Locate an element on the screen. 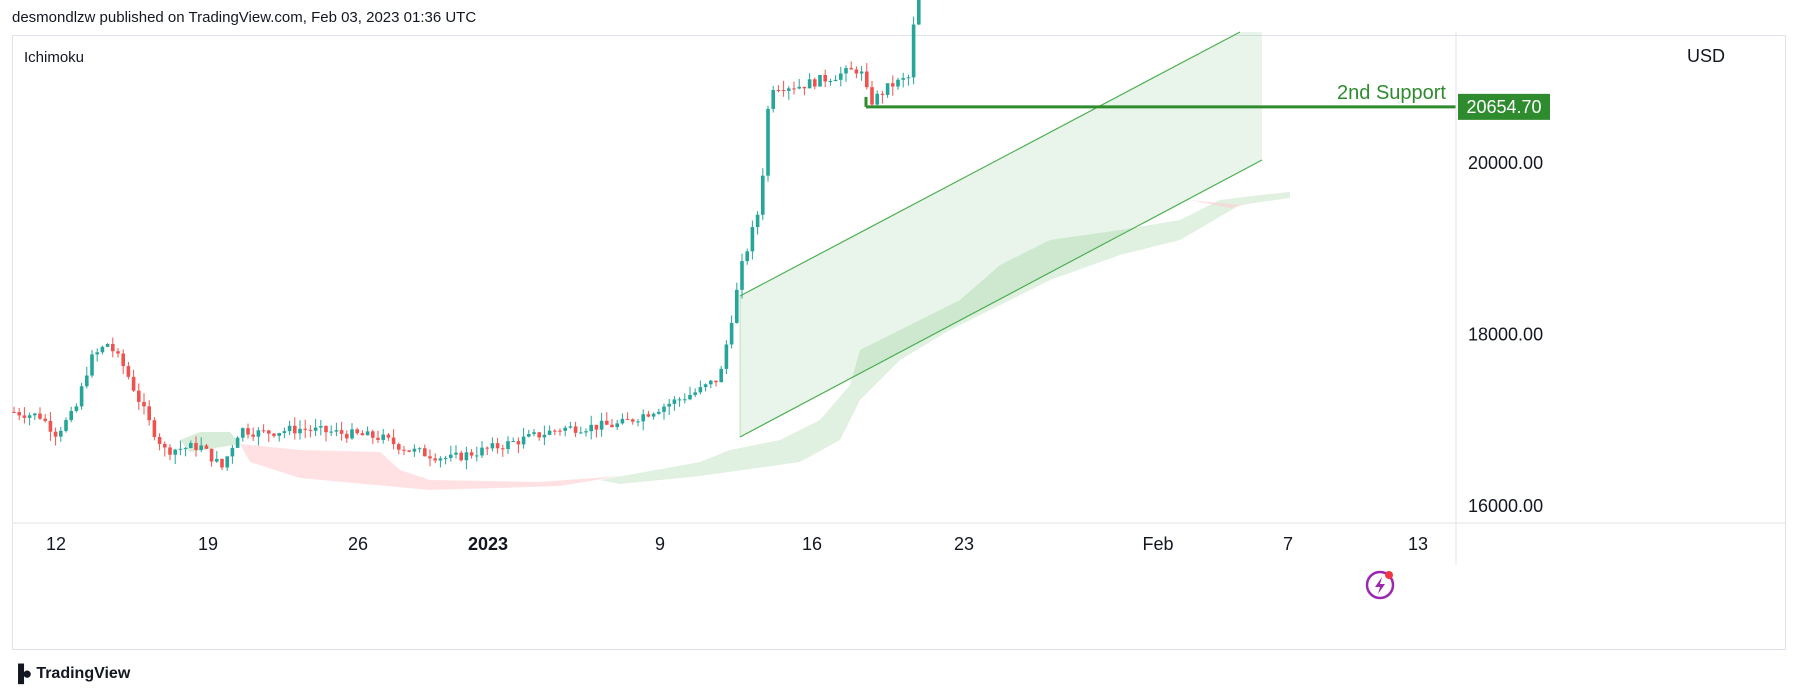 The width and height of the screenshot is (1802, 698). indicator-label: Ichimoku is located at coordinates (54, 57).